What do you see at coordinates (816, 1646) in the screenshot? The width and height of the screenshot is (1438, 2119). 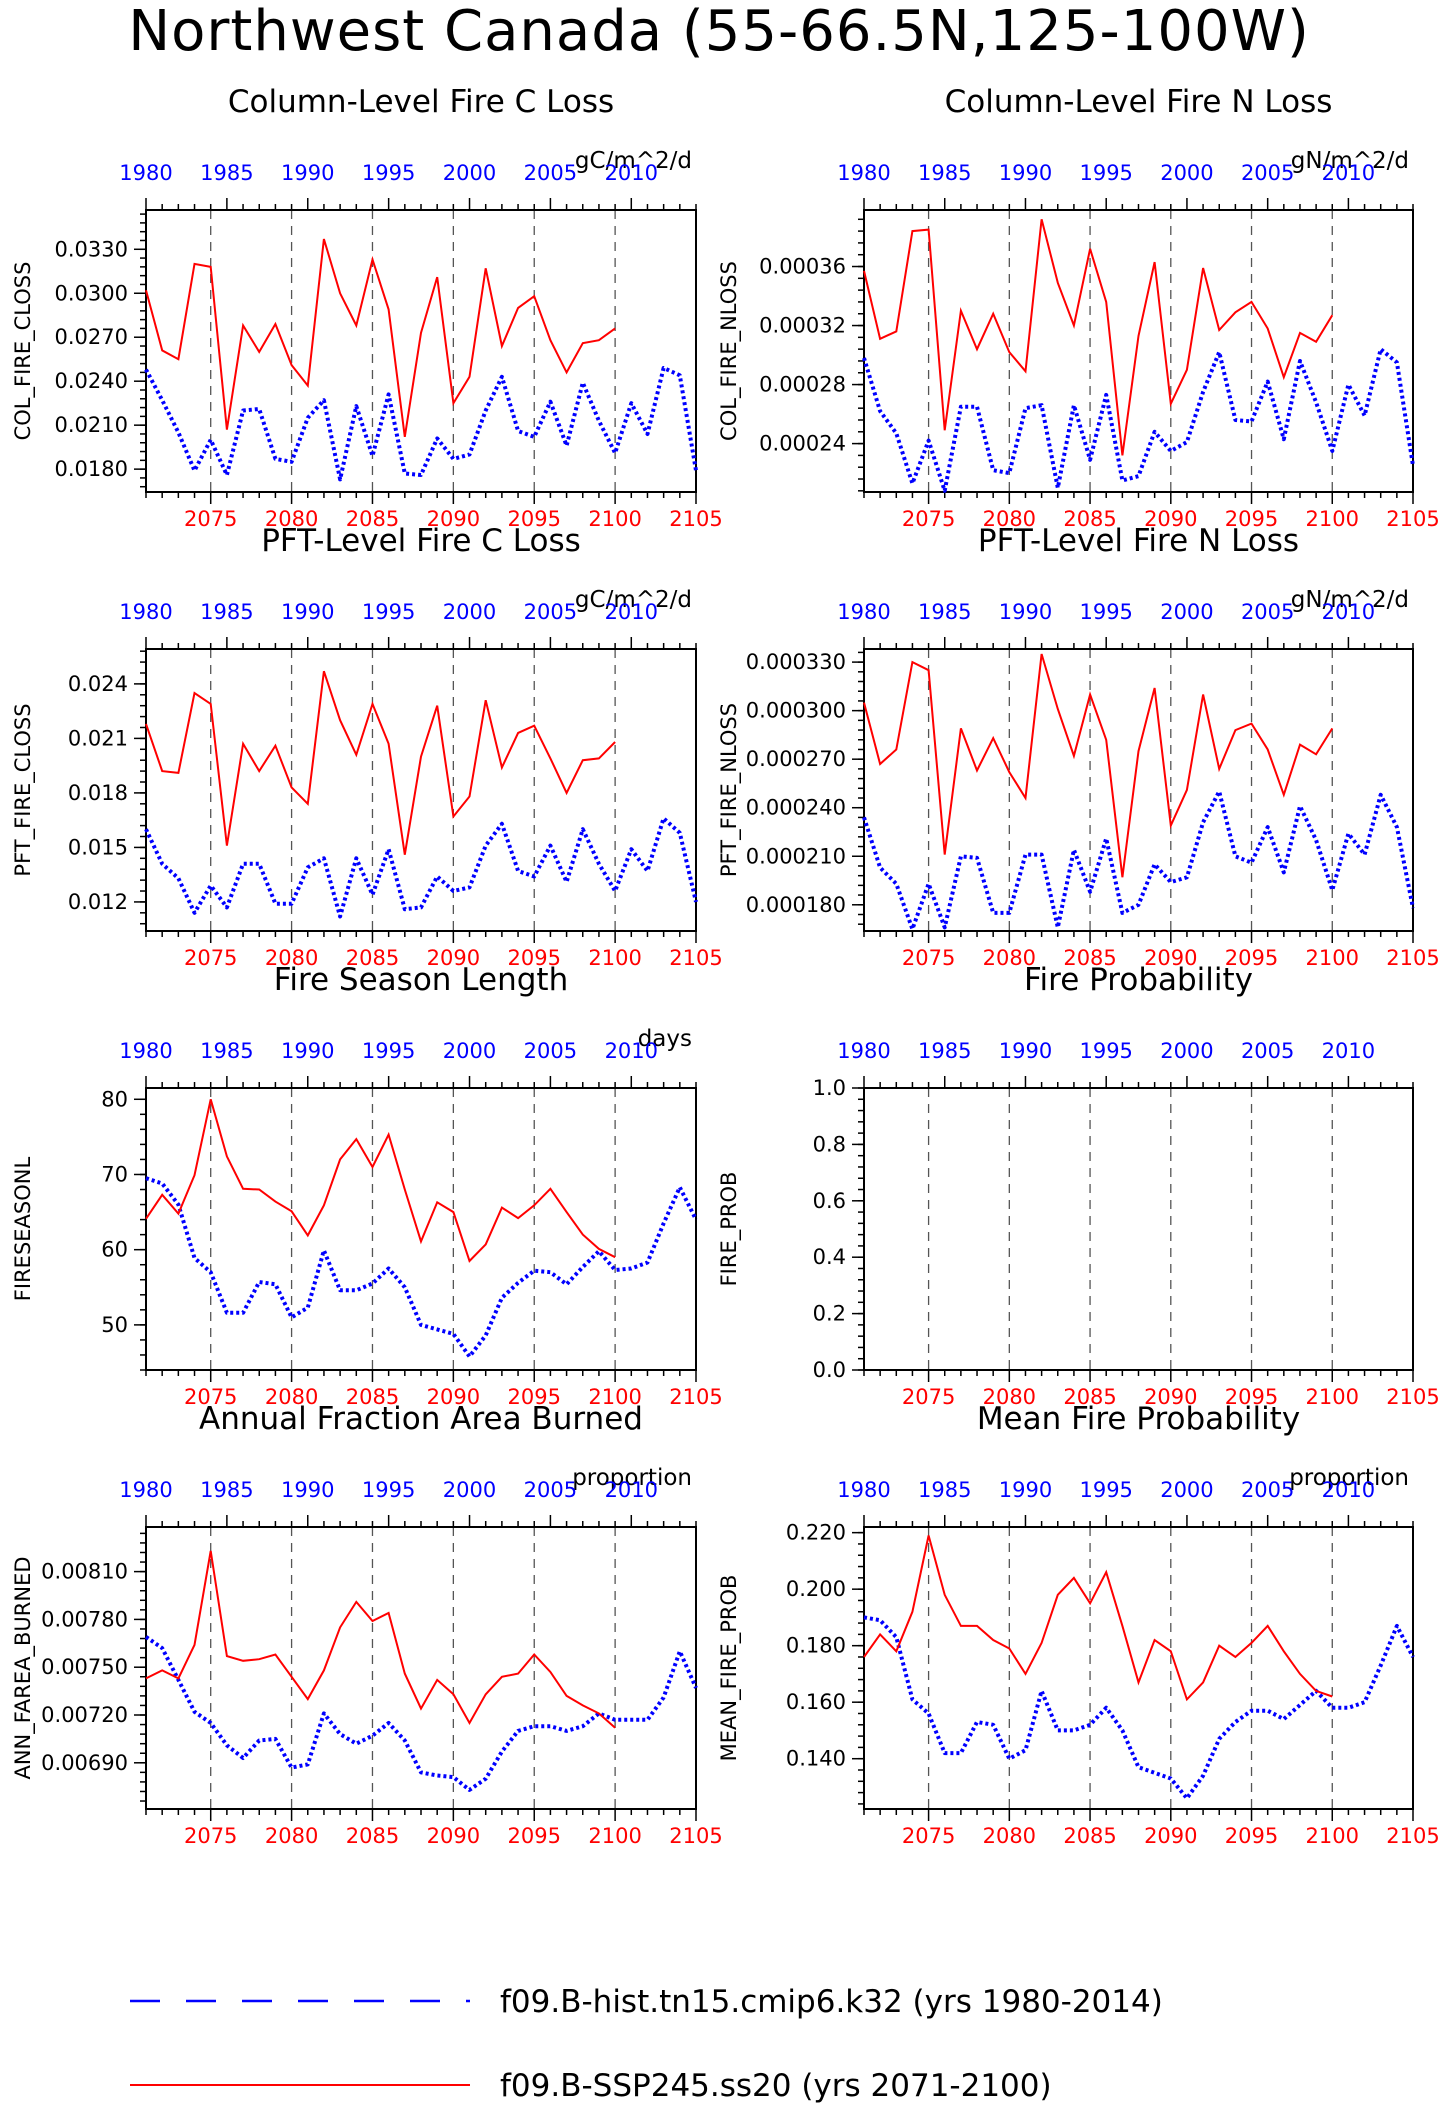 I see `left-tick-label: 0.180` at bounding box center [816, 1646].